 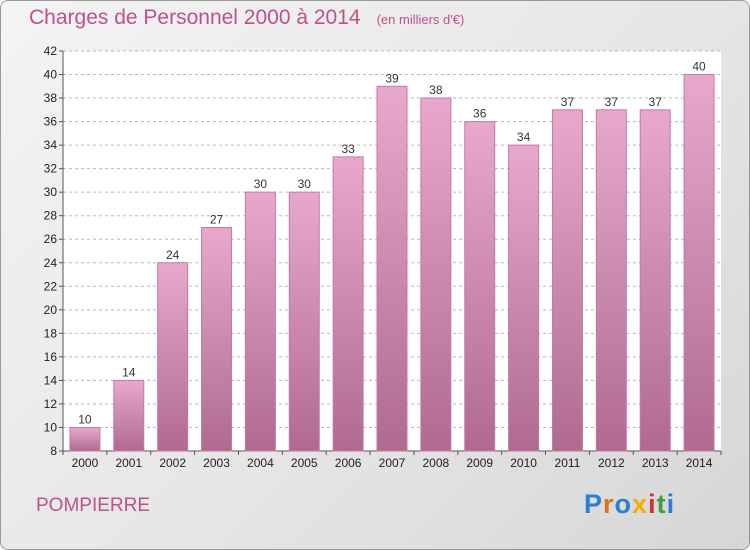 I want to click on y-tick-label: 36, so click(x=51, y=122).